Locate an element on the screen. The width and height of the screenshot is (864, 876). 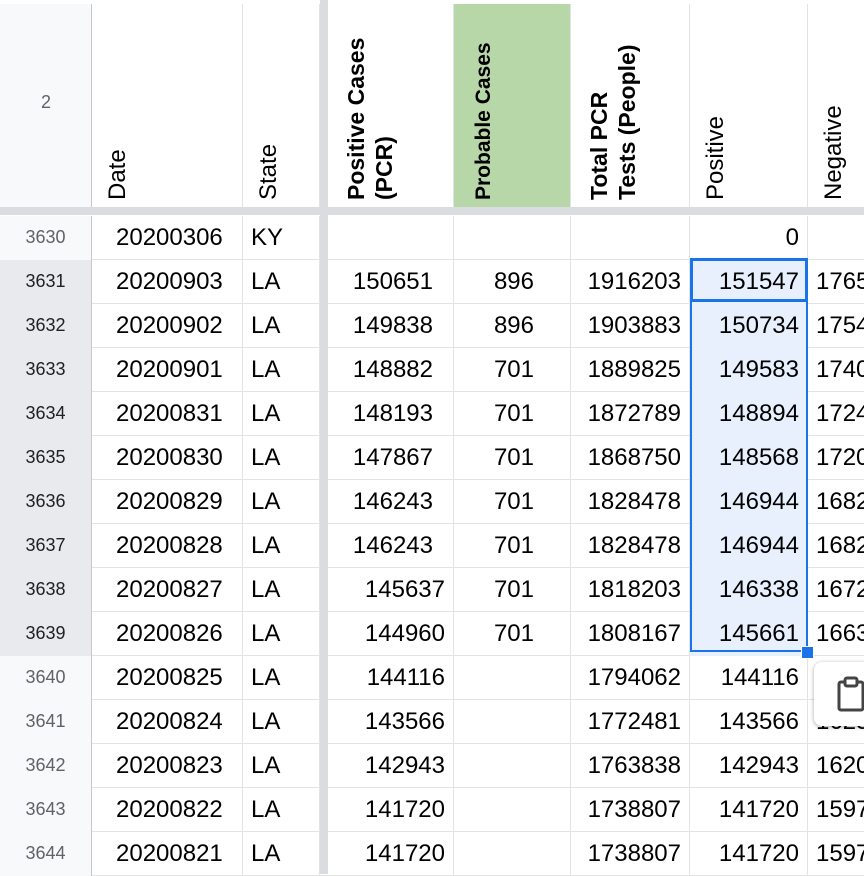
cell-date: 20200901 is located at coordinates (167, 370).